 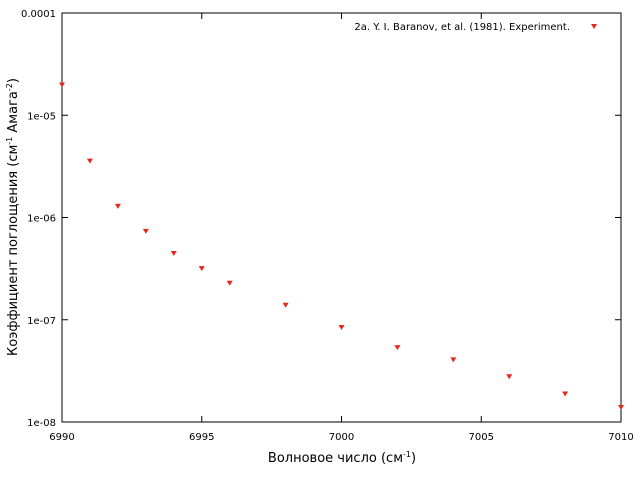 What do you see at coordinates (201, 437) in the screenshot?
I see `x-tick-label: 6995` at bounding box center [201, 437].